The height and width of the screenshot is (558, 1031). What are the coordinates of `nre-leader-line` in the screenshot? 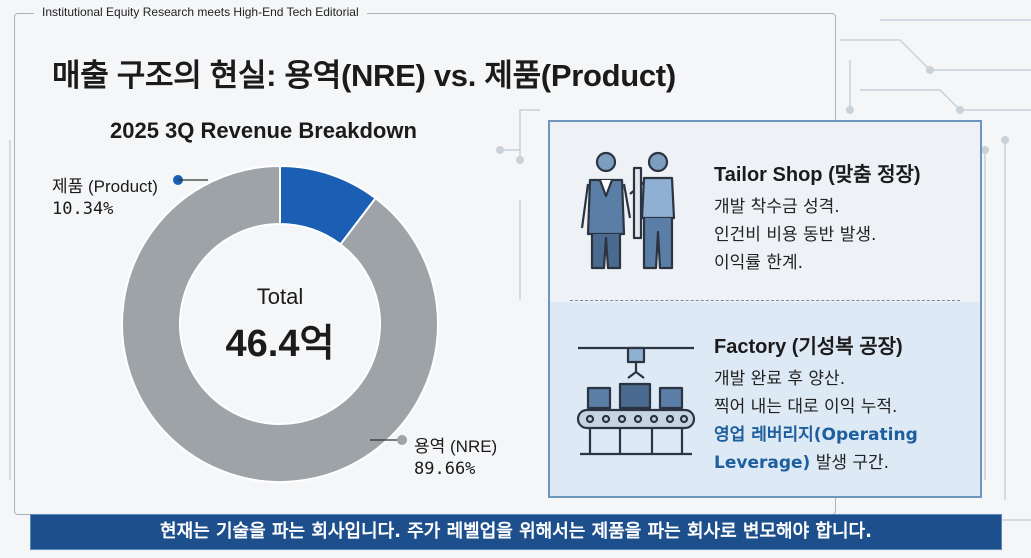 It's located at (388, 440).